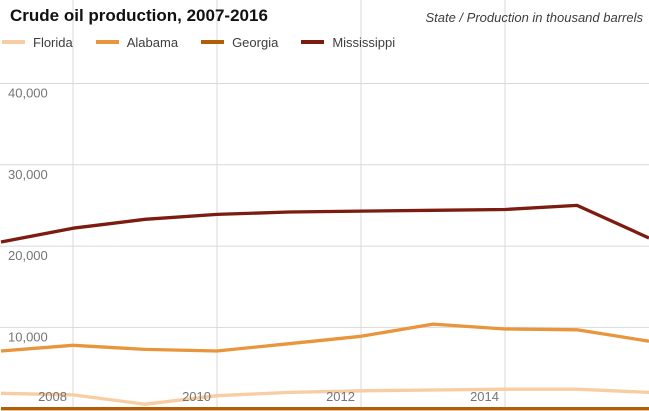 This screenshot has height=411, width=649. What do you see at coordinates (107, 42) in the screenshot?
I see `alabama-series-swatch-icon` at bounding box center [107, 42].